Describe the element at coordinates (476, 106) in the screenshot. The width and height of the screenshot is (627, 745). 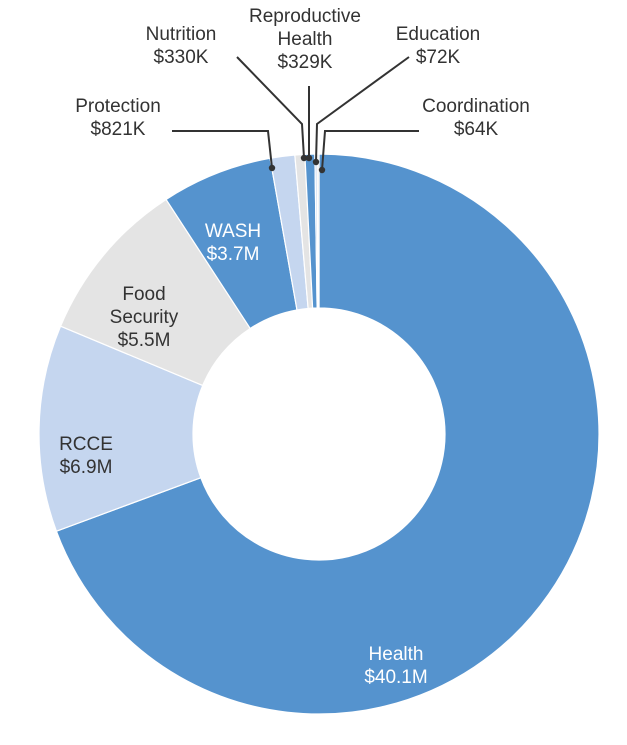
I see `label-name-coordination: Coordination` at that location.